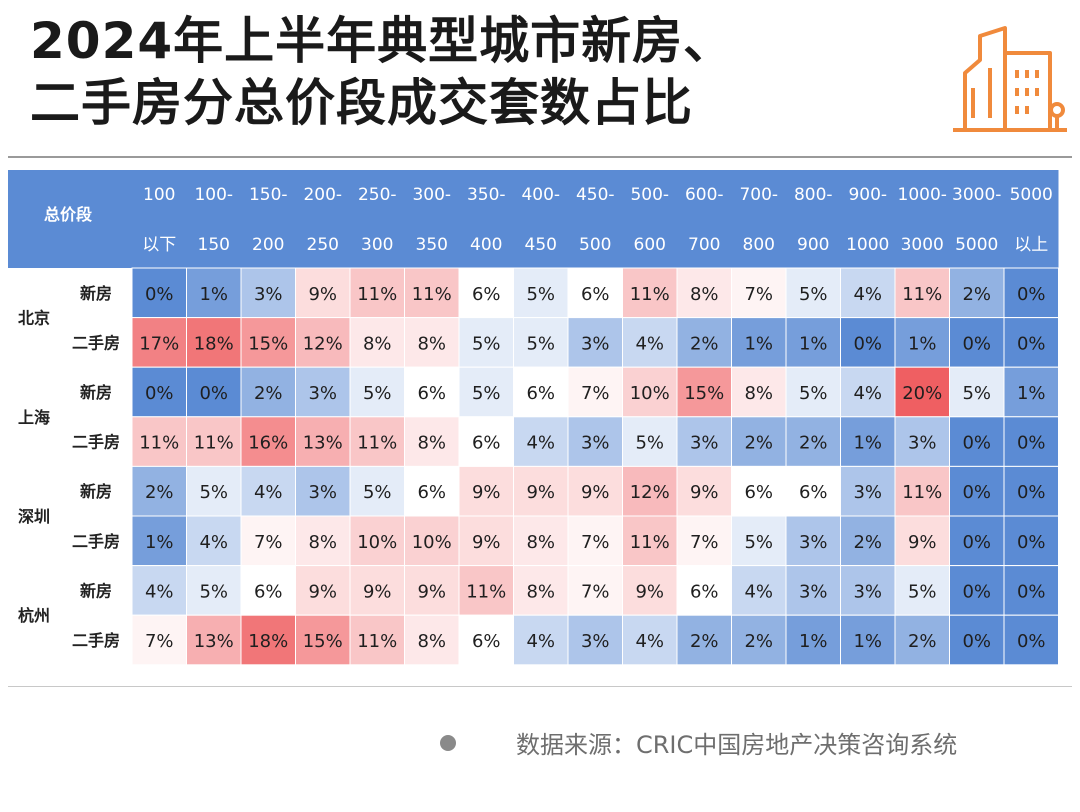 Image resolution: width=1080 pixels, height=812 pixels. I want to click on city-label: 上海, so click(34, 417).